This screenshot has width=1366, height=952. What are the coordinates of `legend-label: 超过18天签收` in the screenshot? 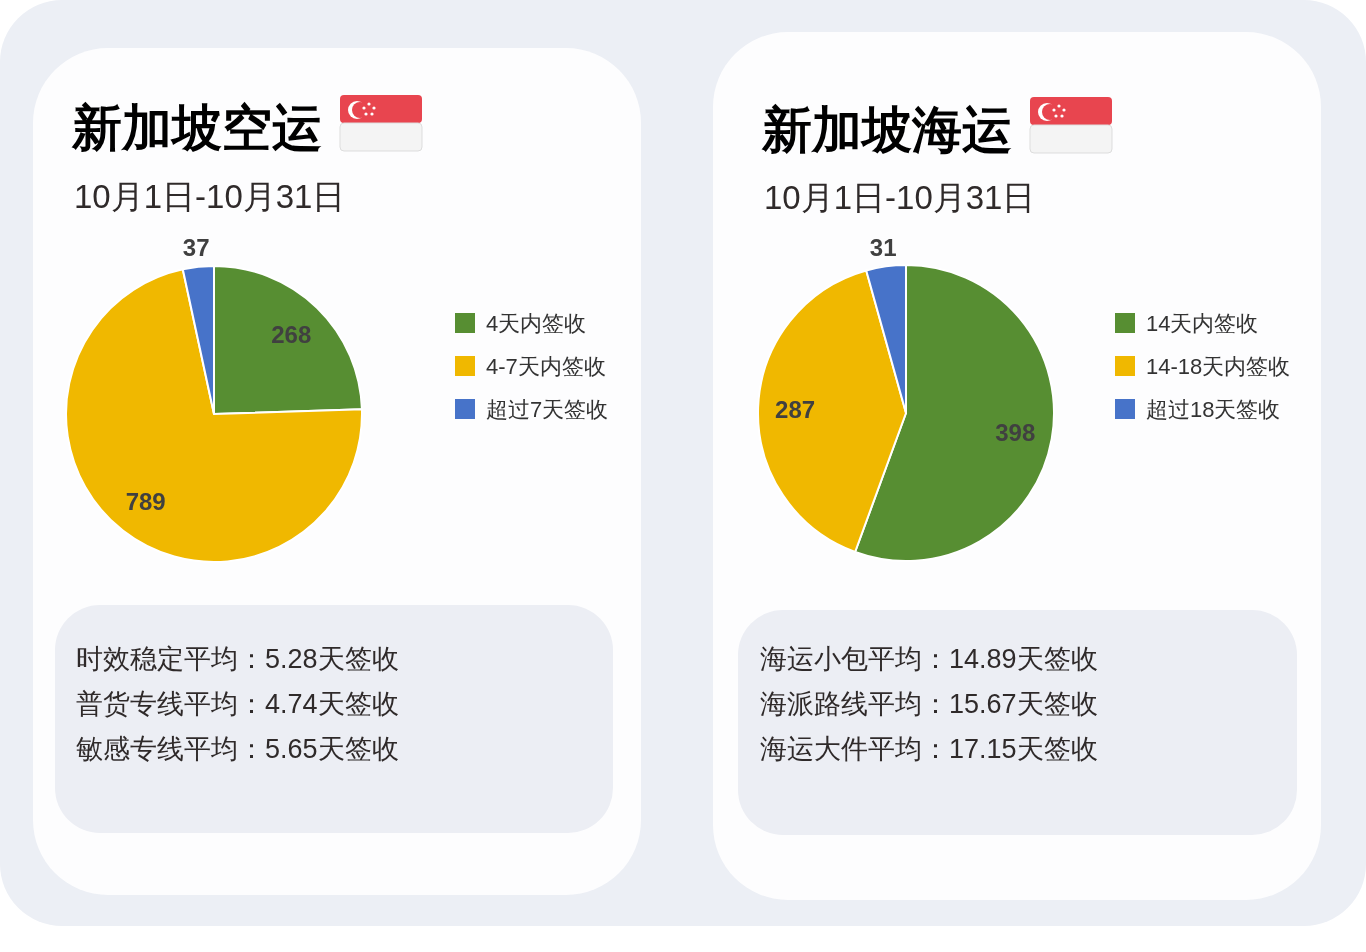 It's located at (1213, 409).